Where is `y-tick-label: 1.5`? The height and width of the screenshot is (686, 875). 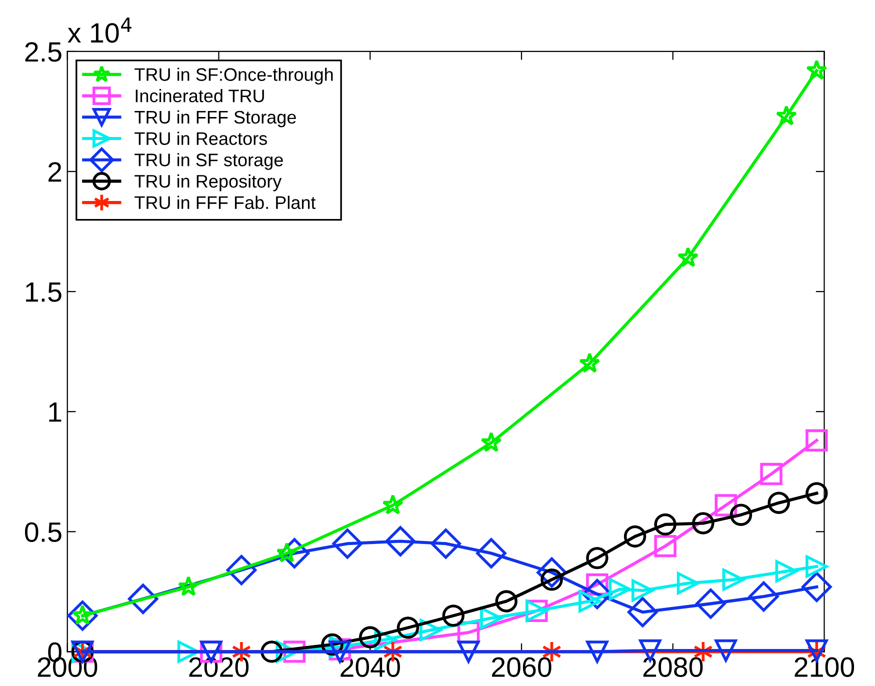
y-tick-label: 1.5 is located at coordinates (44, 292).